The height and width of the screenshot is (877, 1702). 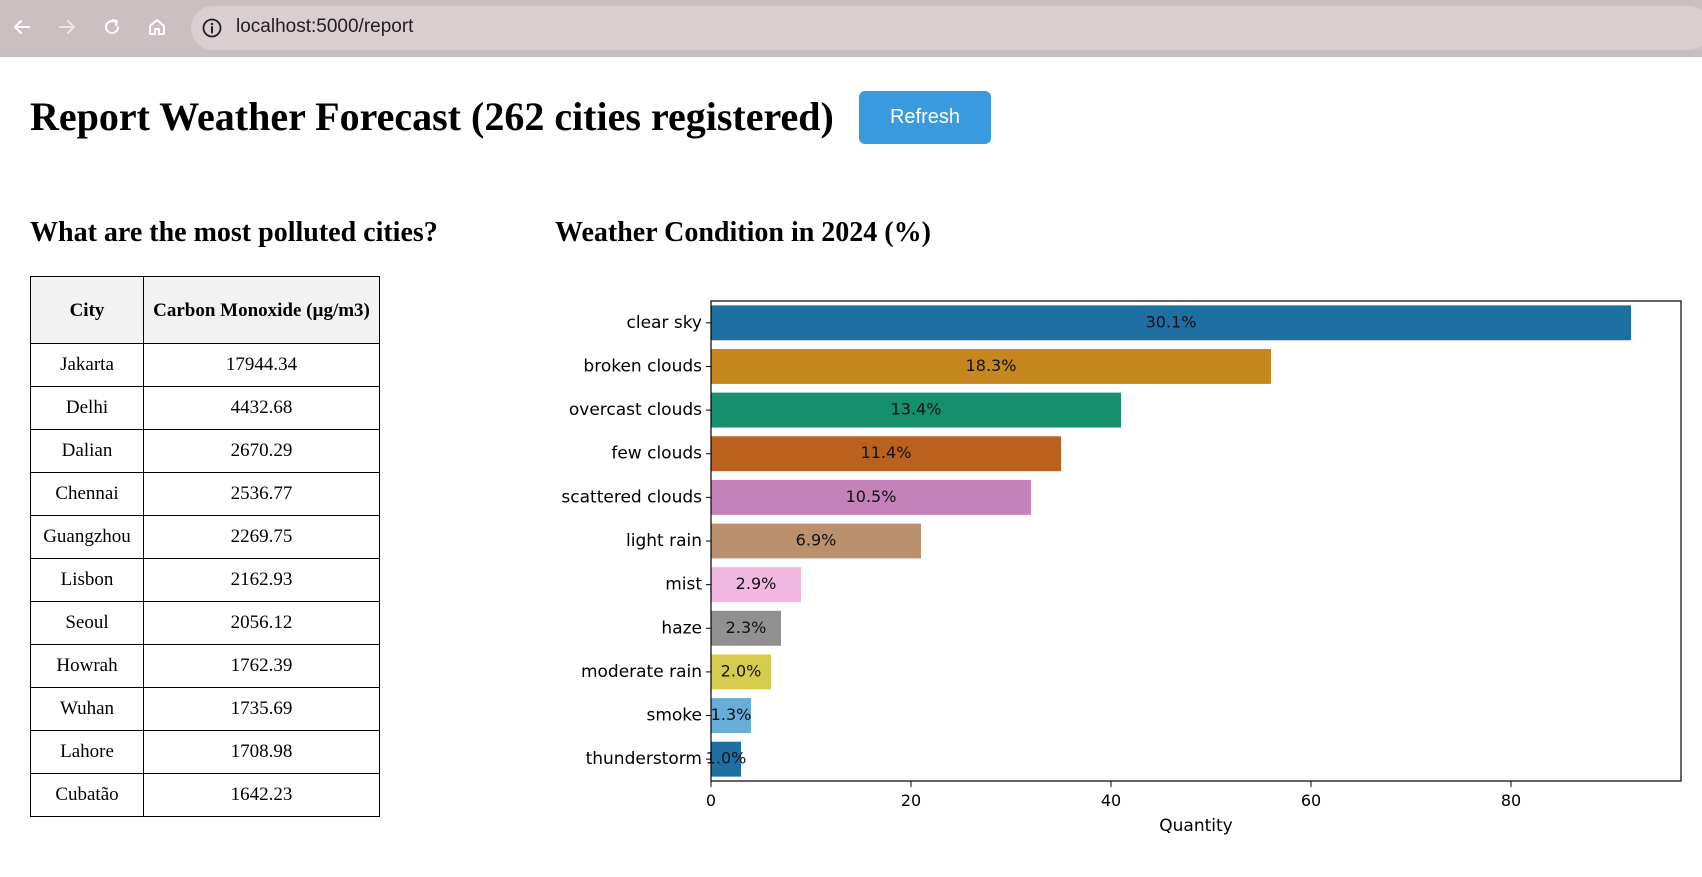 I want to click on y-tick-label: haze, so click(x=681, y=628).